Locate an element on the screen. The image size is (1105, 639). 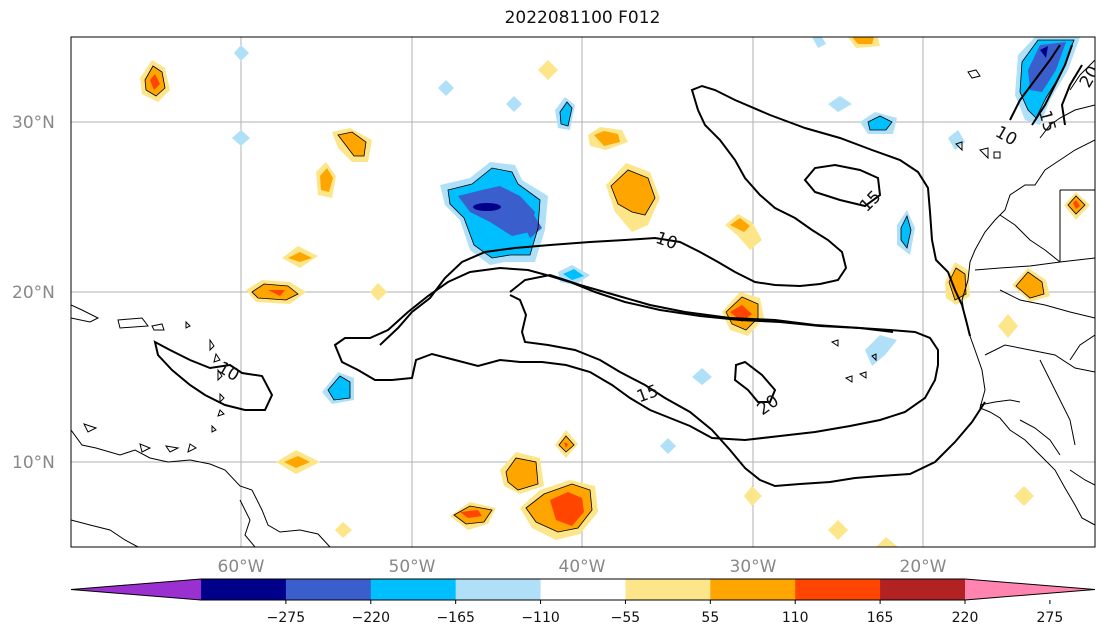
lat-label-30n: 30°N is located at coordinates (33, 123).